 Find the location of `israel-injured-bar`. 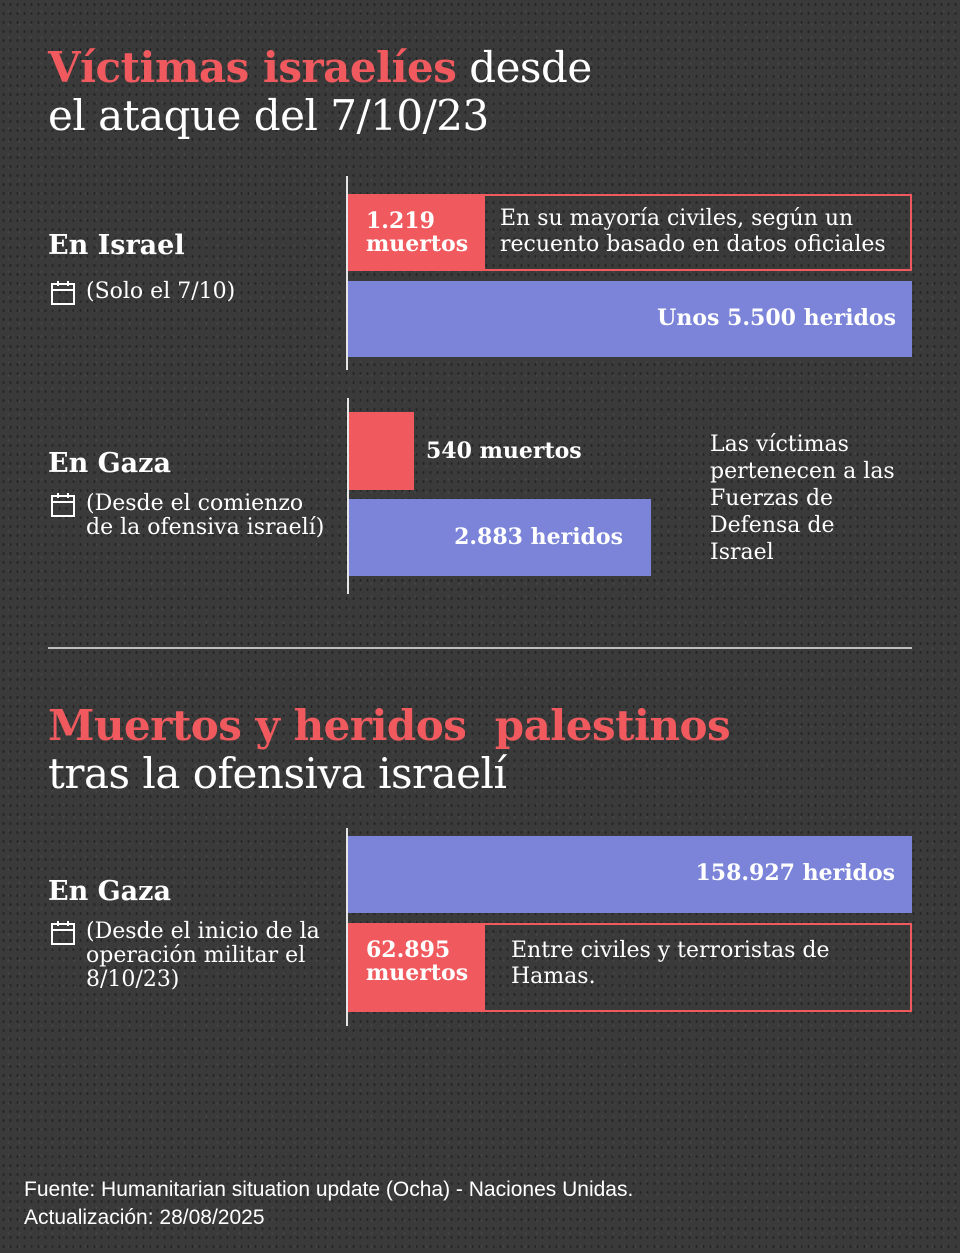

israel-injured-bar is located at coordinates (630, 319).